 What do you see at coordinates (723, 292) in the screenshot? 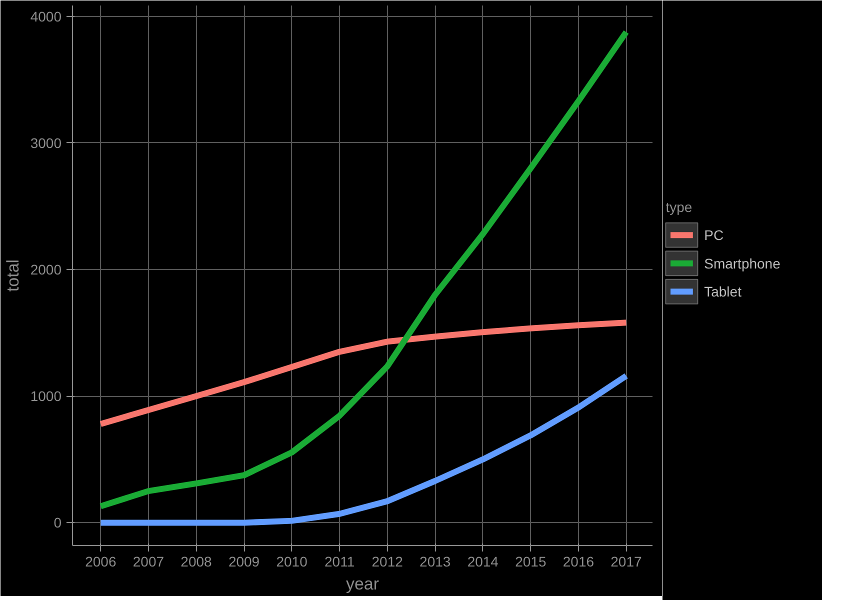
I see `legend-label: Tablet` at bounding box center [723, 292].